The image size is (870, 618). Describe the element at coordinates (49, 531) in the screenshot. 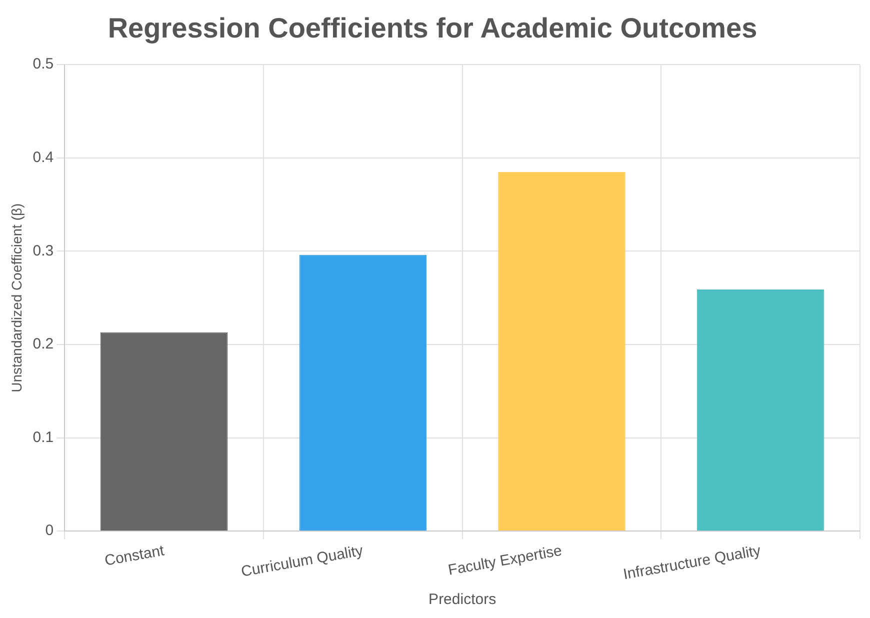

I see `y-tick-label: 0` at that location.